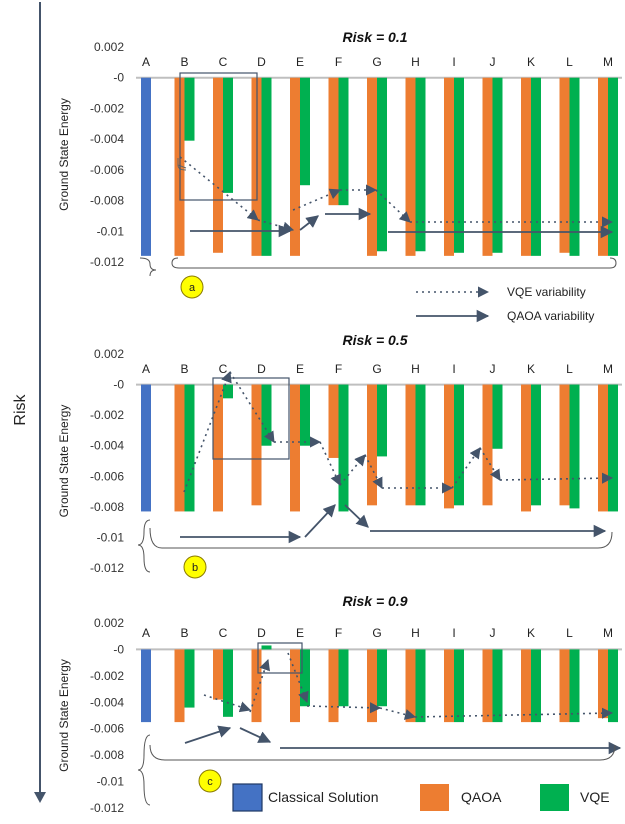  Describe the element at coordinates (382, 420) in the screenshot. I see `vqe-bar-G` at that location.